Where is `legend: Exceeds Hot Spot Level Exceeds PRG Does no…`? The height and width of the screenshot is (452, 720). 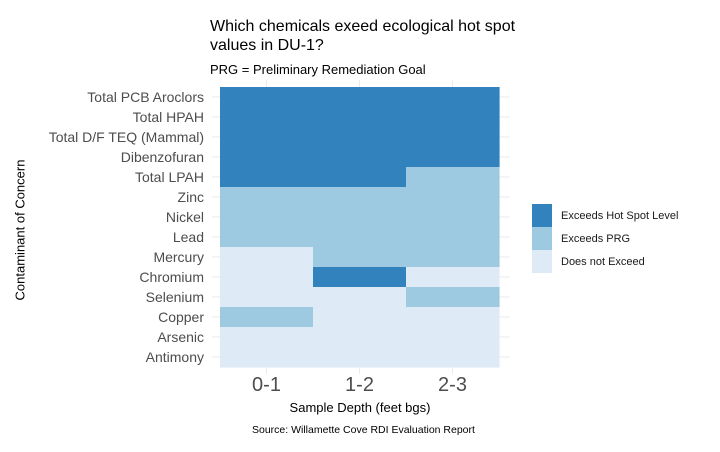 legend: Exceeds Hot Spot Level Exceeds PRG Does no… is located at coordinates (605, 238).